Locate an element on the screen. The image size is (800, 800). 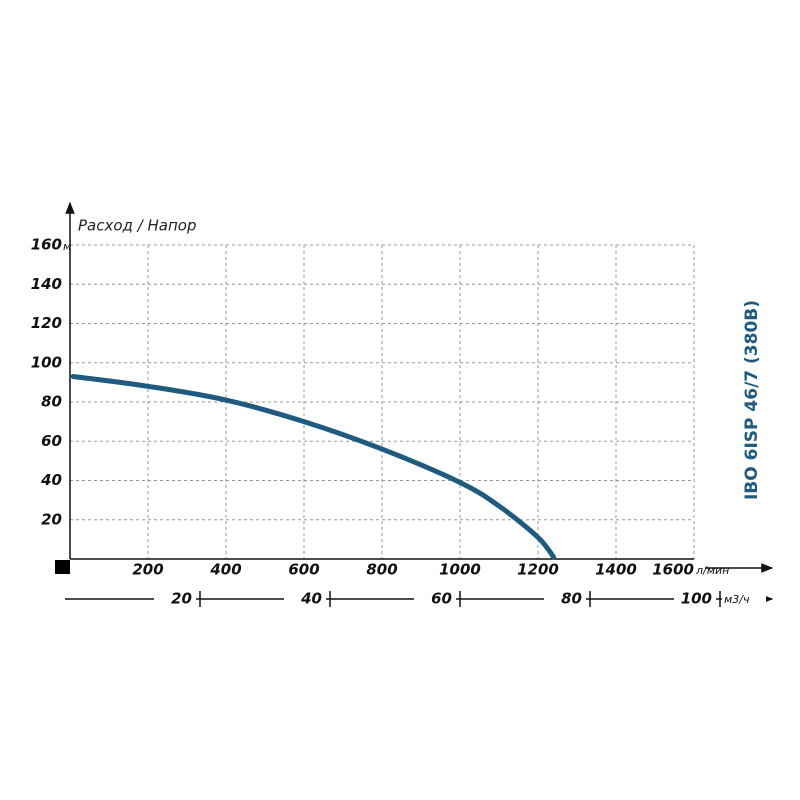
axis-label: Расход / Напор is located at coordinates (137, 226).